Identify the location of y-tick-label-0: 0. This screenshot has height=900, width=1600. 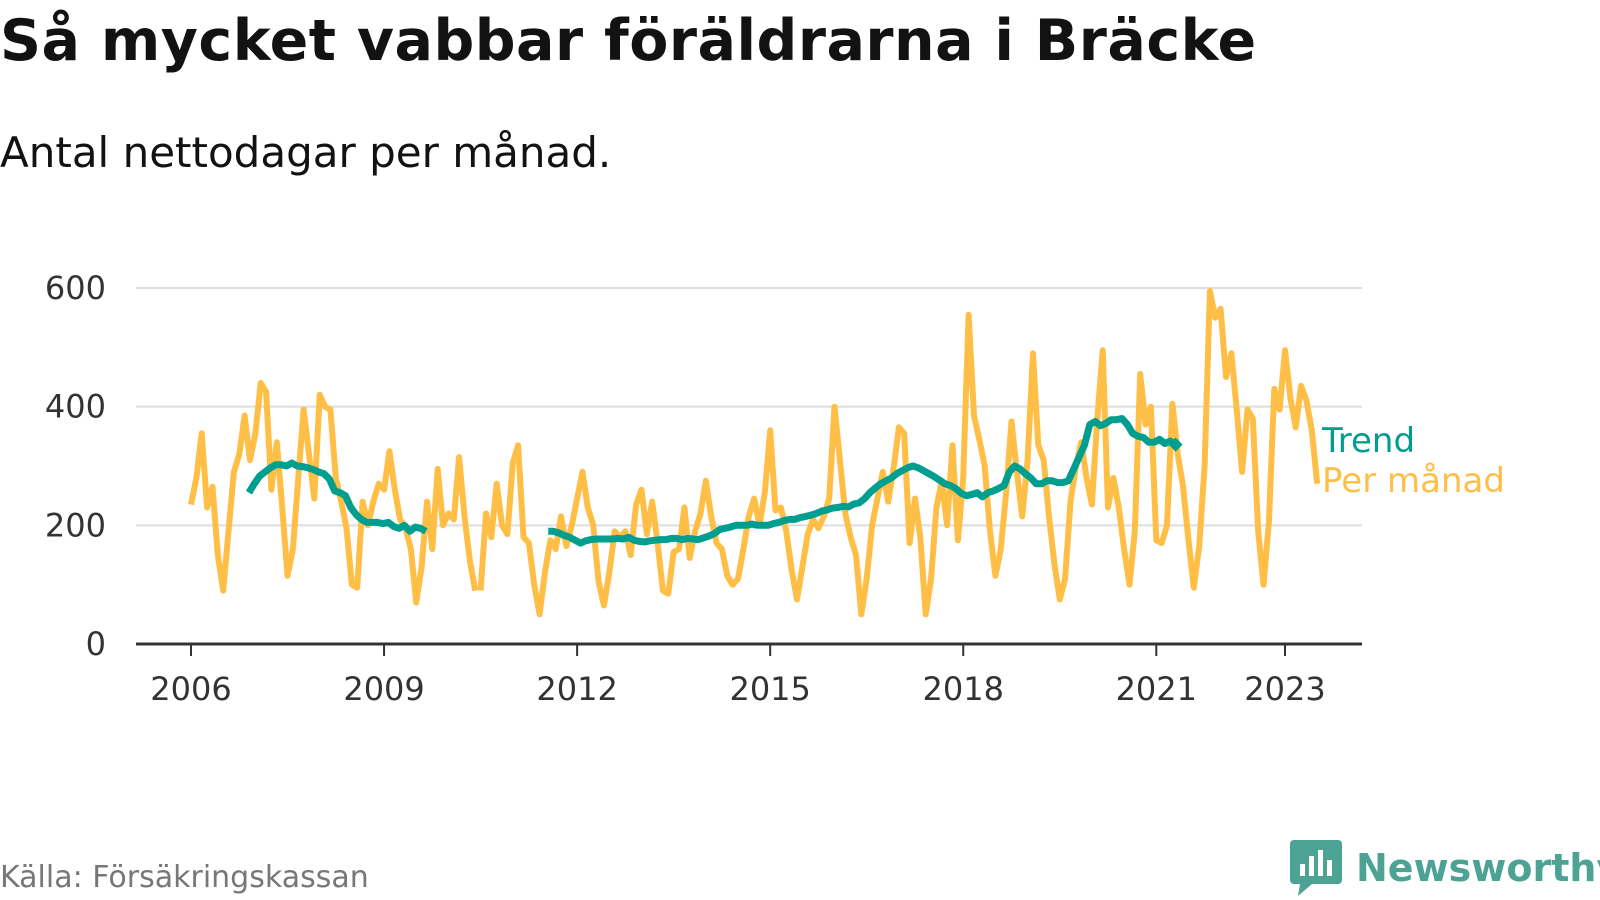
(96, 644).